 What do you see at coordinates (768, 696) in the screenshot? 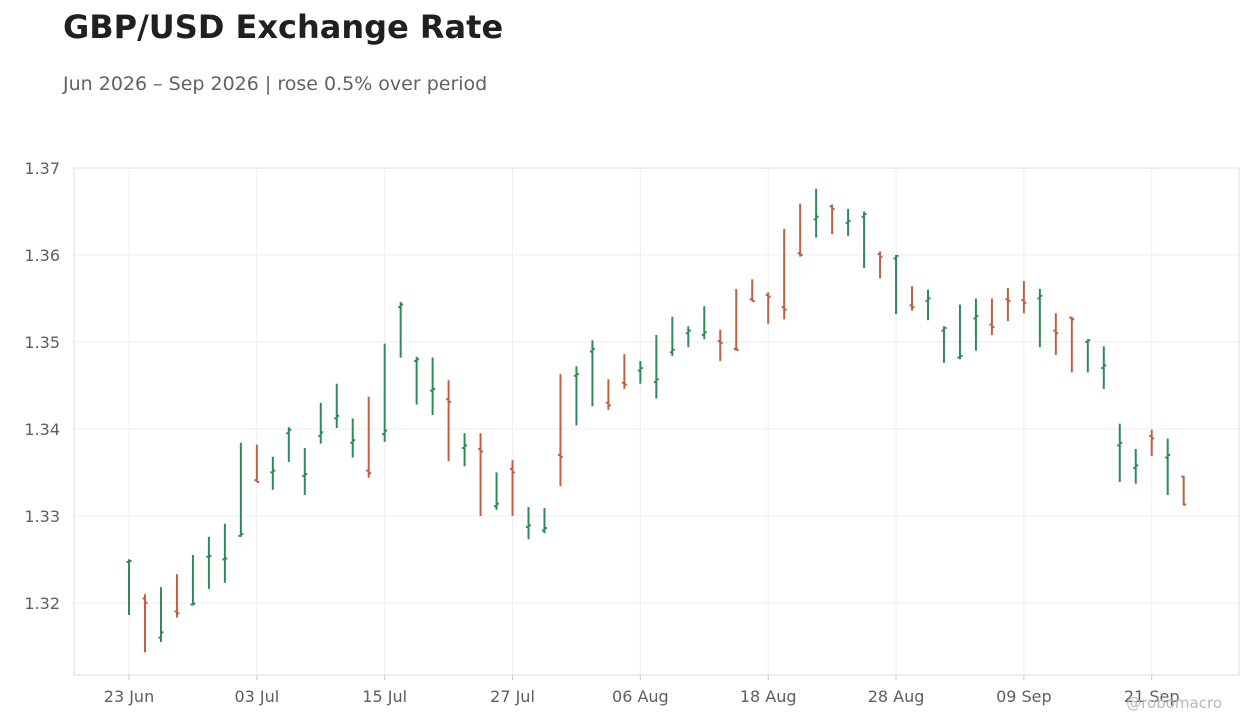
I see `x-tick-label: 18 Aug` at bounding box center [768, 696].